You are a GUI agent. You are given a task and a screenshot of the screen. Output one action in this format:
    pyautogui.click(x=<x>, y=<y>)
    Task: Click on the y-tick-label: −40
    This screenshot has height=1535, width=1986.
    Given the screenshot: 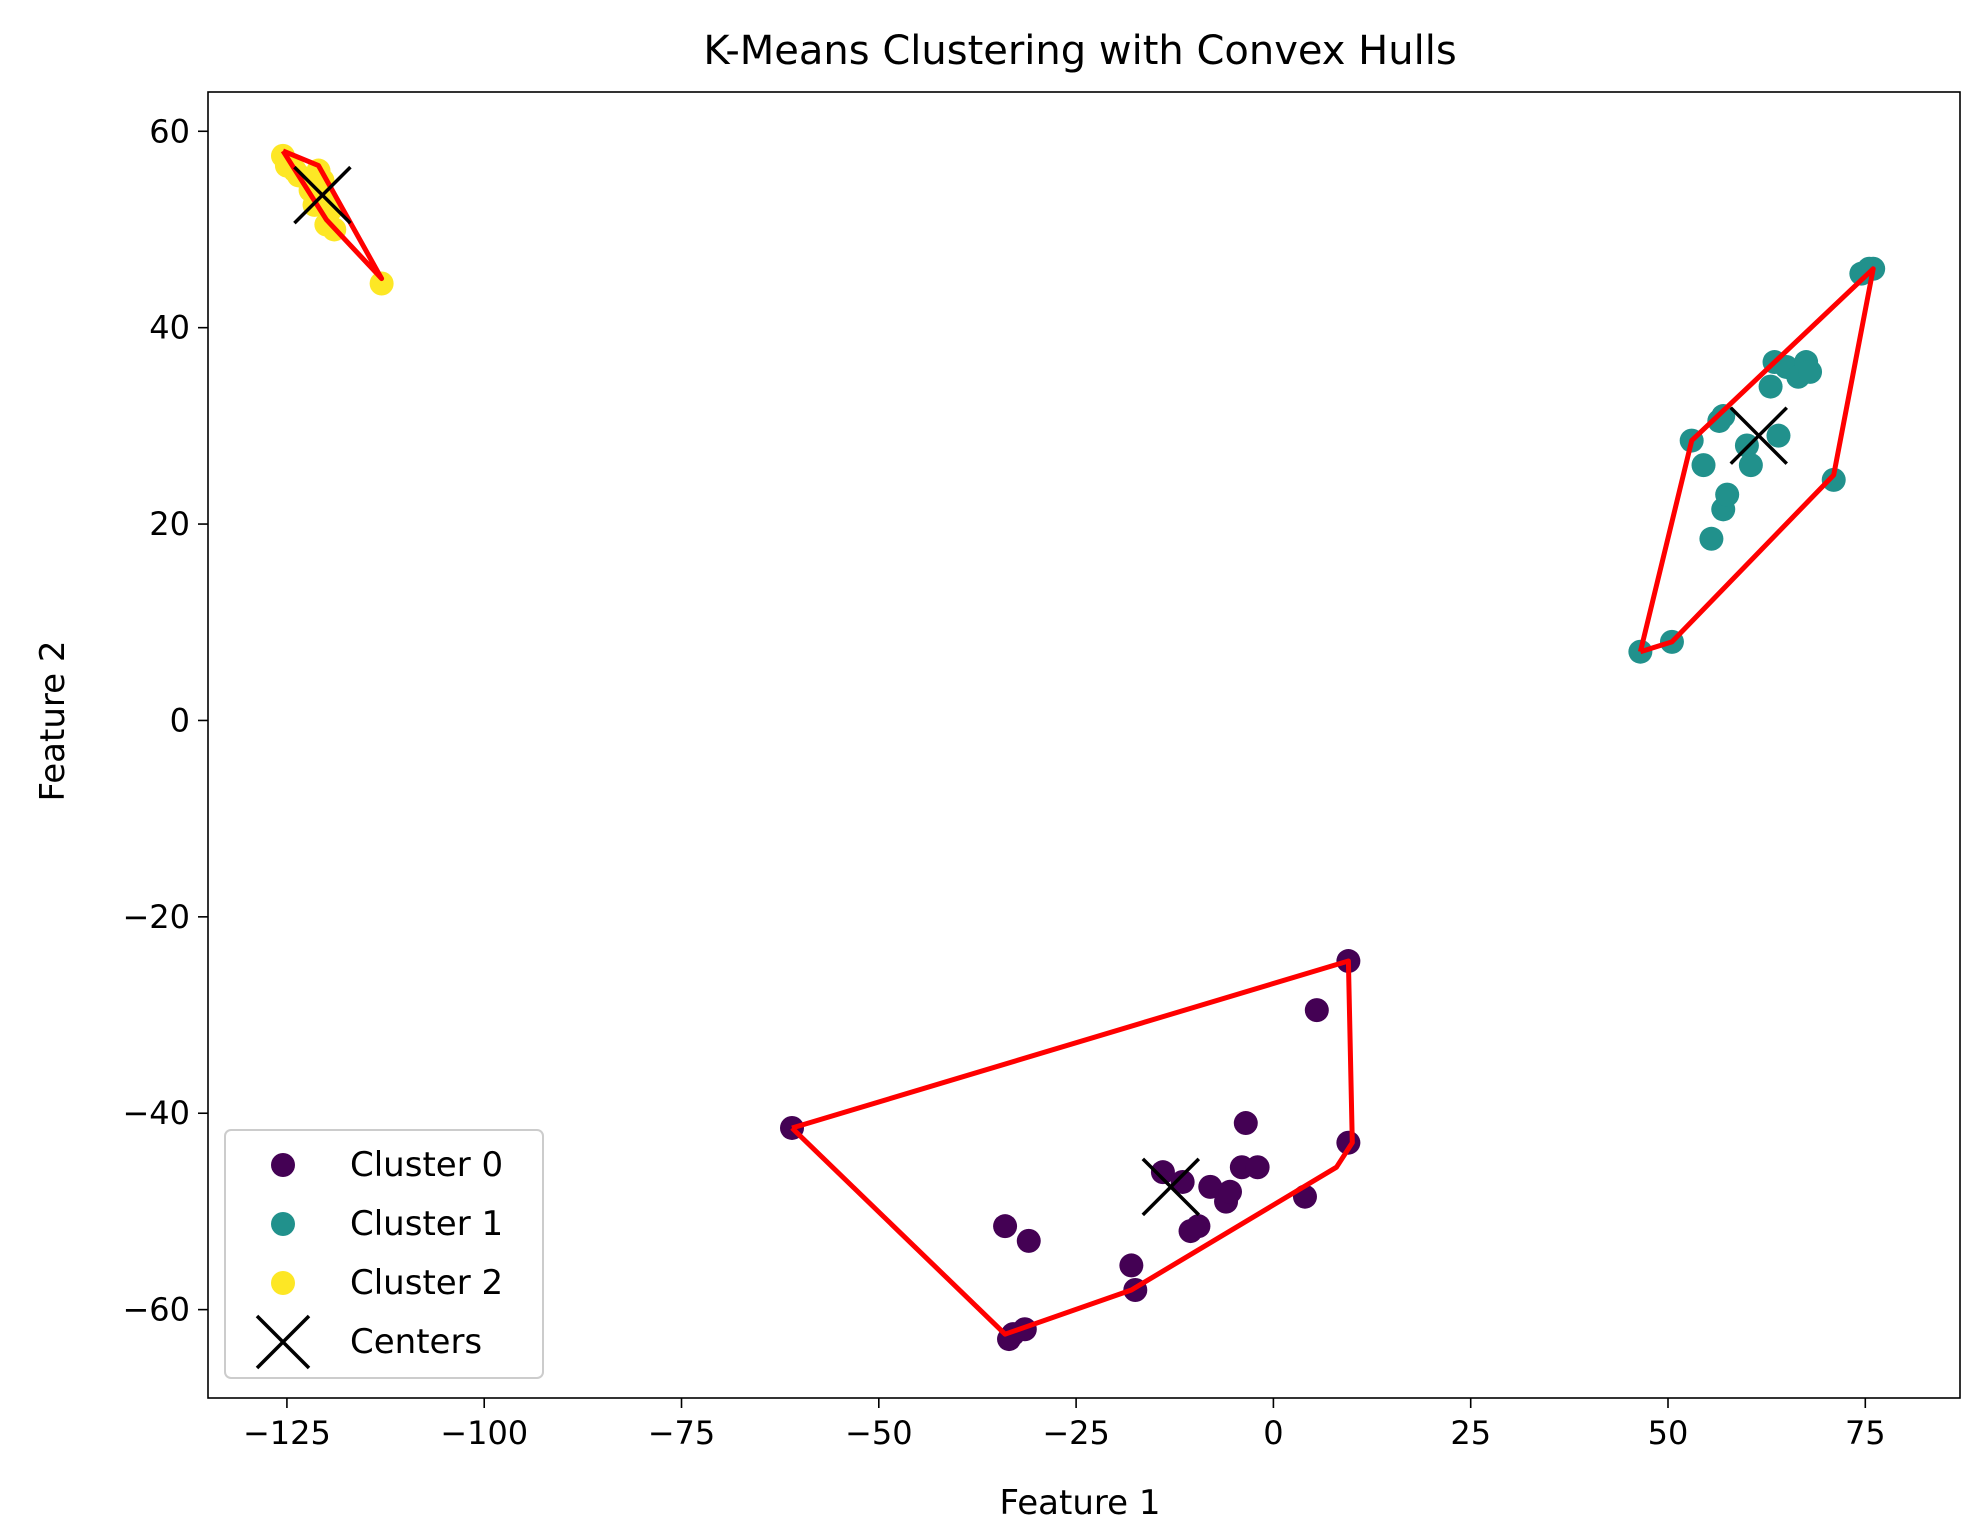 What is the action you would take?
    pyautogui.click(x=156, y=1113)
    